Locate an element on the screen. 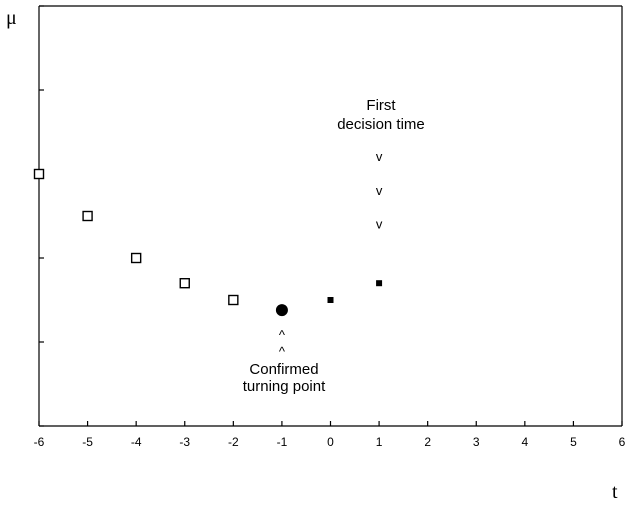 This screenshot has height=506, width=625. x-tick-label: 3 is located at coordinates (476, 442).